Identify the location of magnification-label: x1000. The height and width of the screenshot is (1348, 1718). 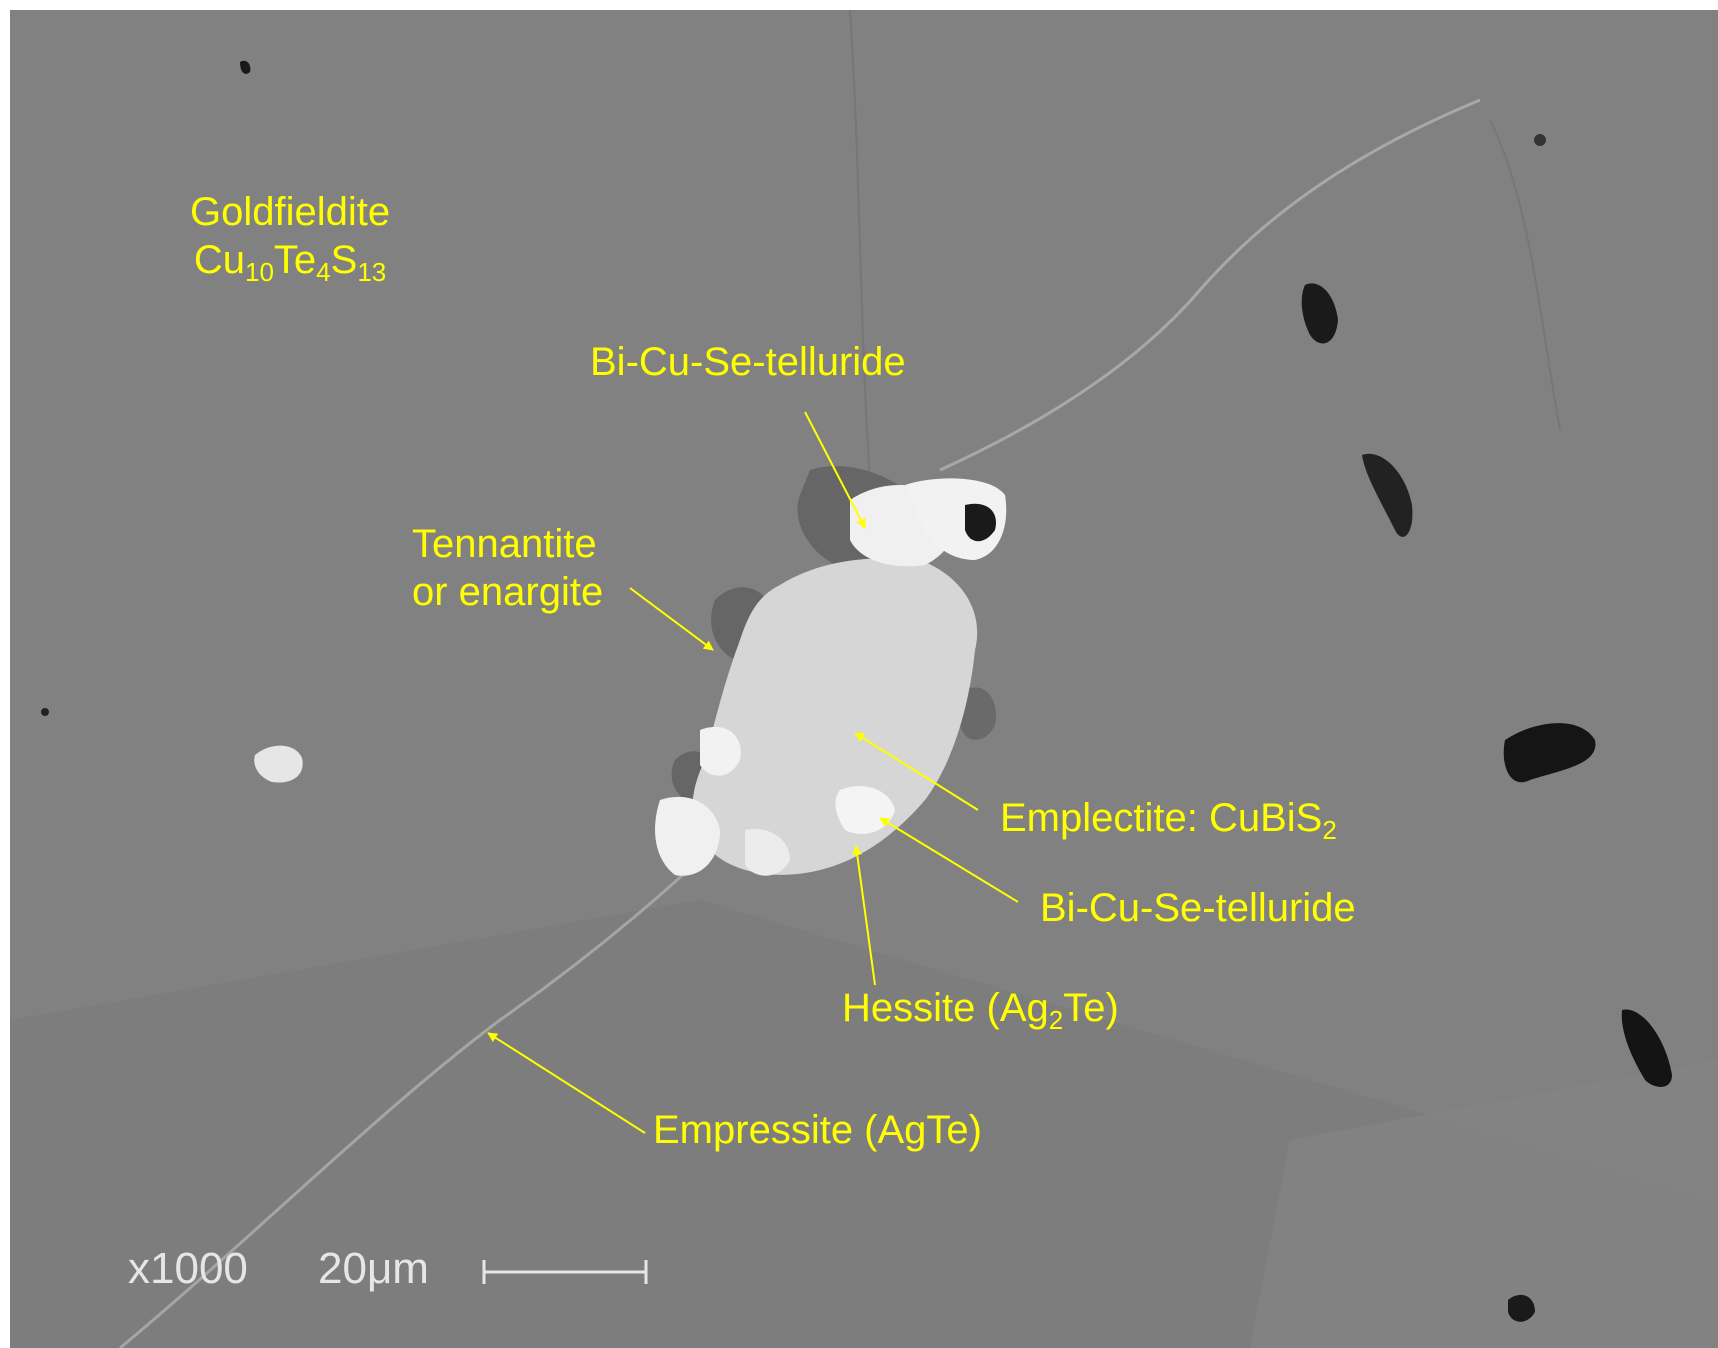
(188, 1268).